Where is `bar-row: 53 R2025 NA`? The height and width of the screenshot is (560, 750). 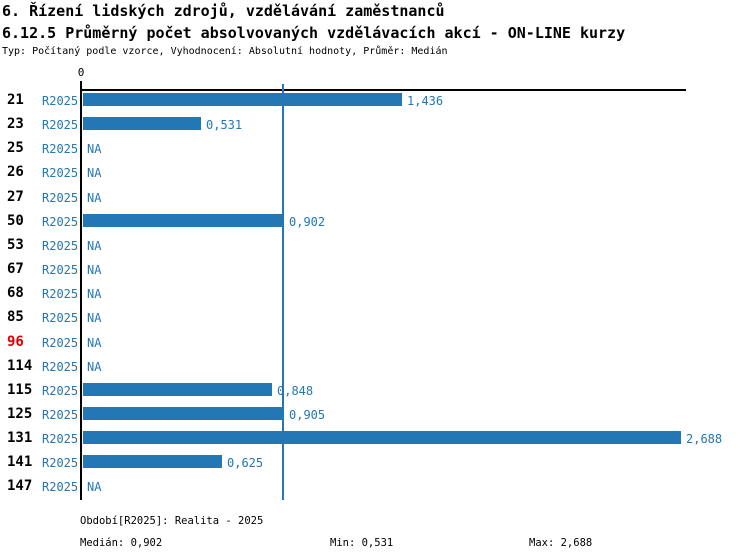
bar-row: 53 R2025 NA is located at coordinates (375, 245).